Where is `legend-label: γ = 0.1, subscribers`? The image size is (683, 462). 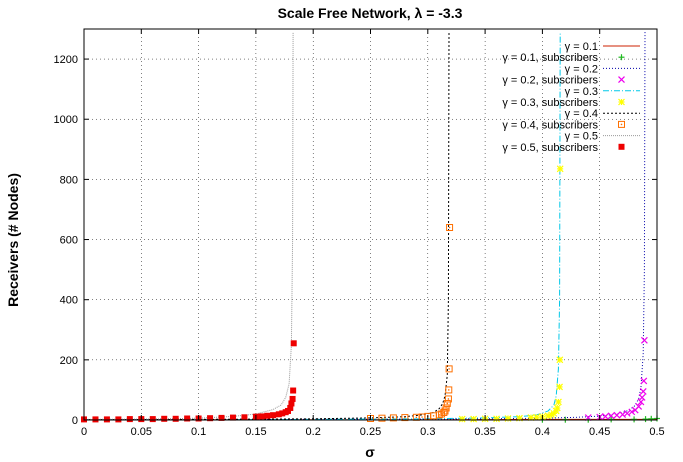 legend-label: γ = 0.1, subscribers is located at coordinates (550, 58).